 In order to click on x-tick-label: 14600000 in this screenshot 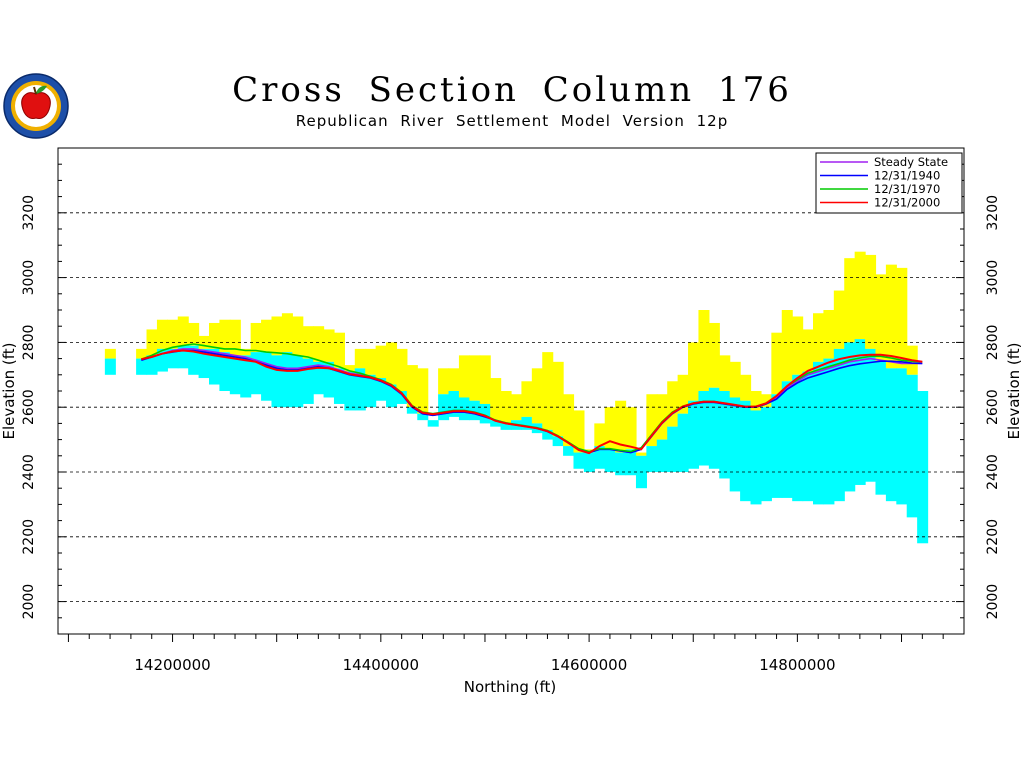, I will do `click(589, 665)`.